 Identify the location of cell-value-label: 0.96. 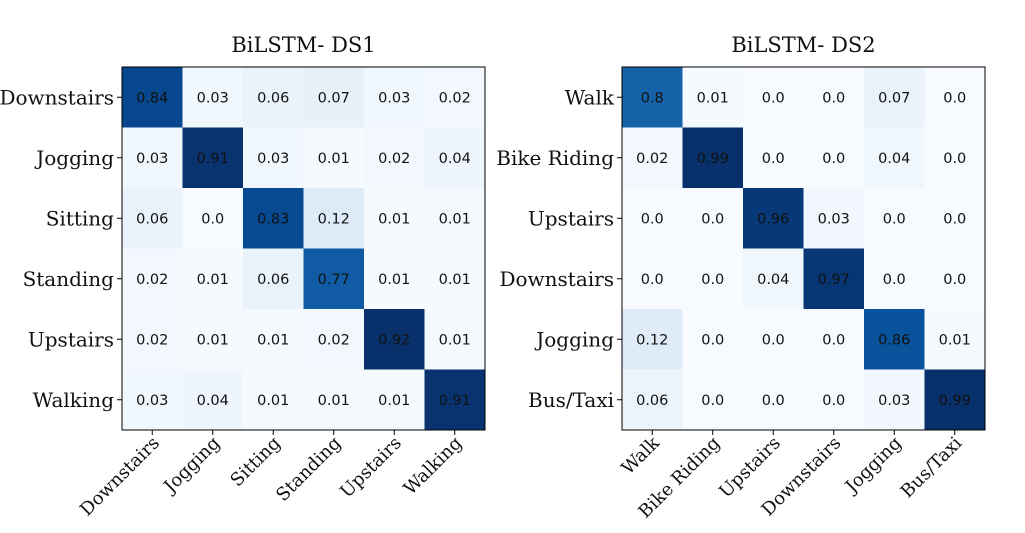
(773, 219).